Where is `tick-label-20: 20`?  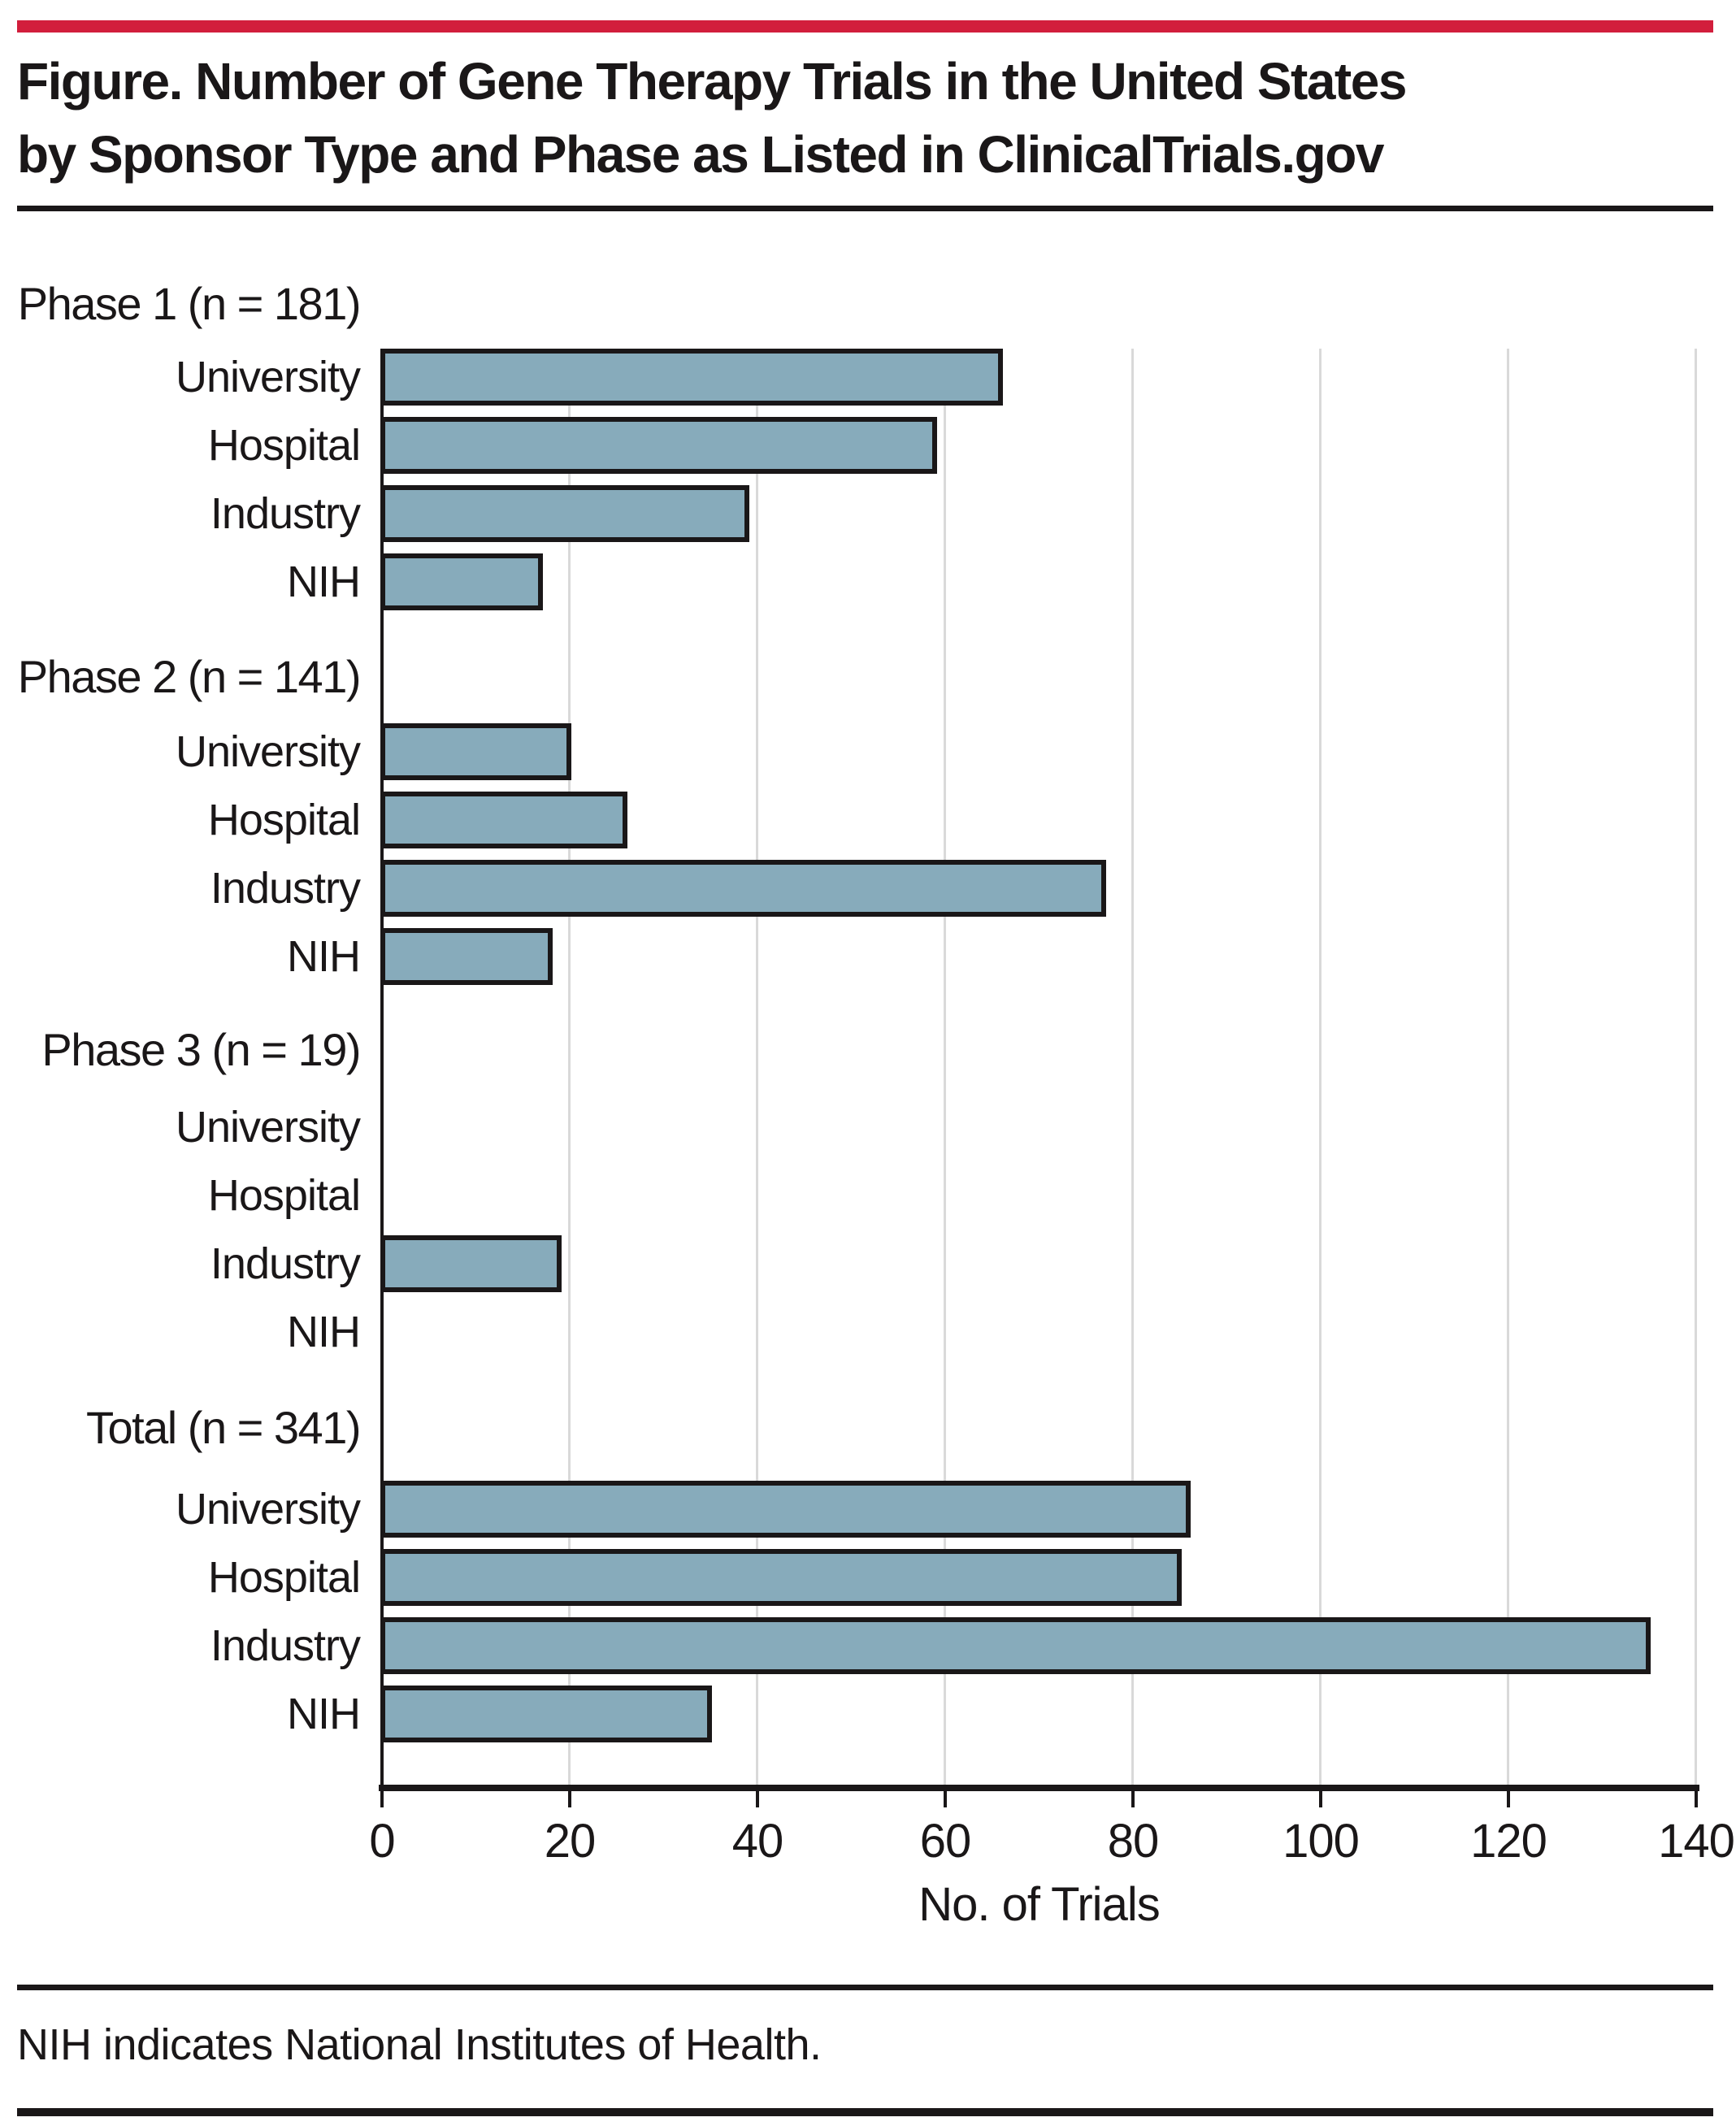
tick-label-20: 20 is located at coordinates (570, 1842).